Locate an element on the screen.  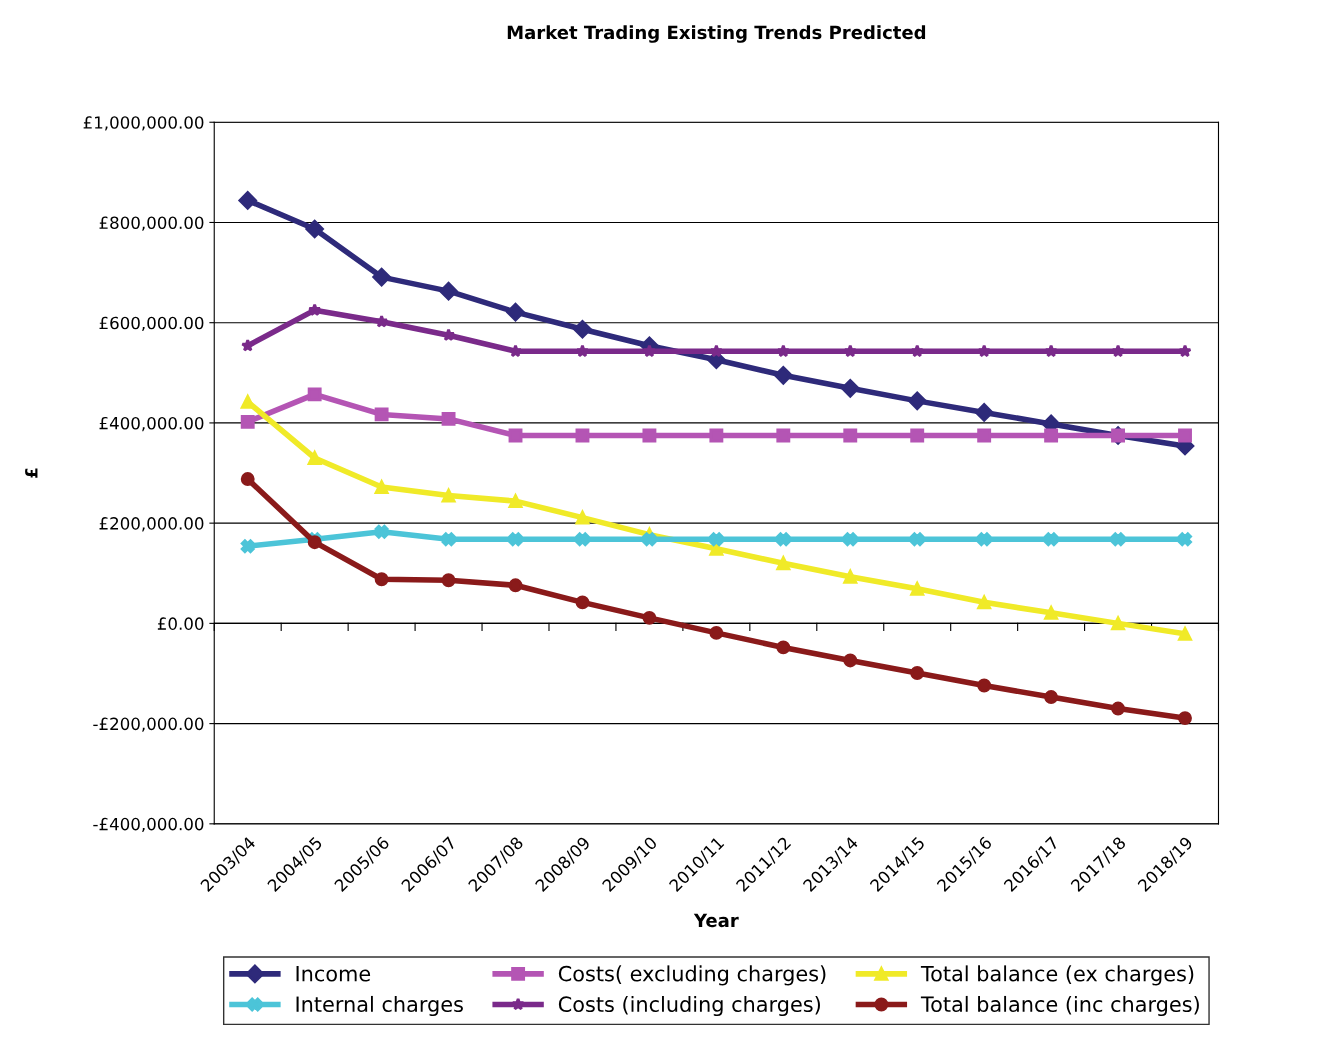
y-tick-label: £600,000.00 is located at coordinates (151, 323).